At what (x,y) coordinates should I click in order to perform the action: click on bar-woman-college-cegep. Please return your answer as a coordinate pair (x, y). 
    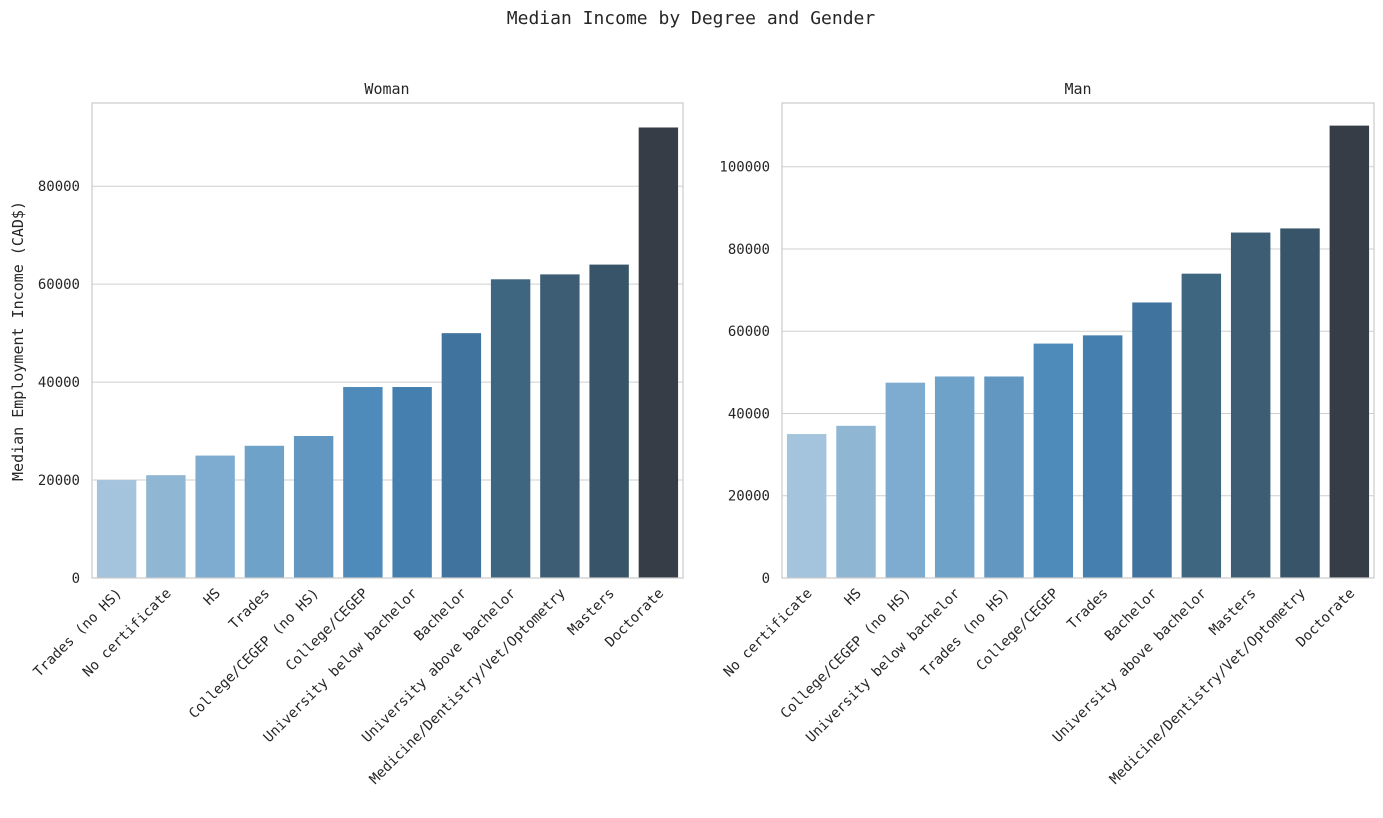
    Looking at the image, I should click on (363, 482).